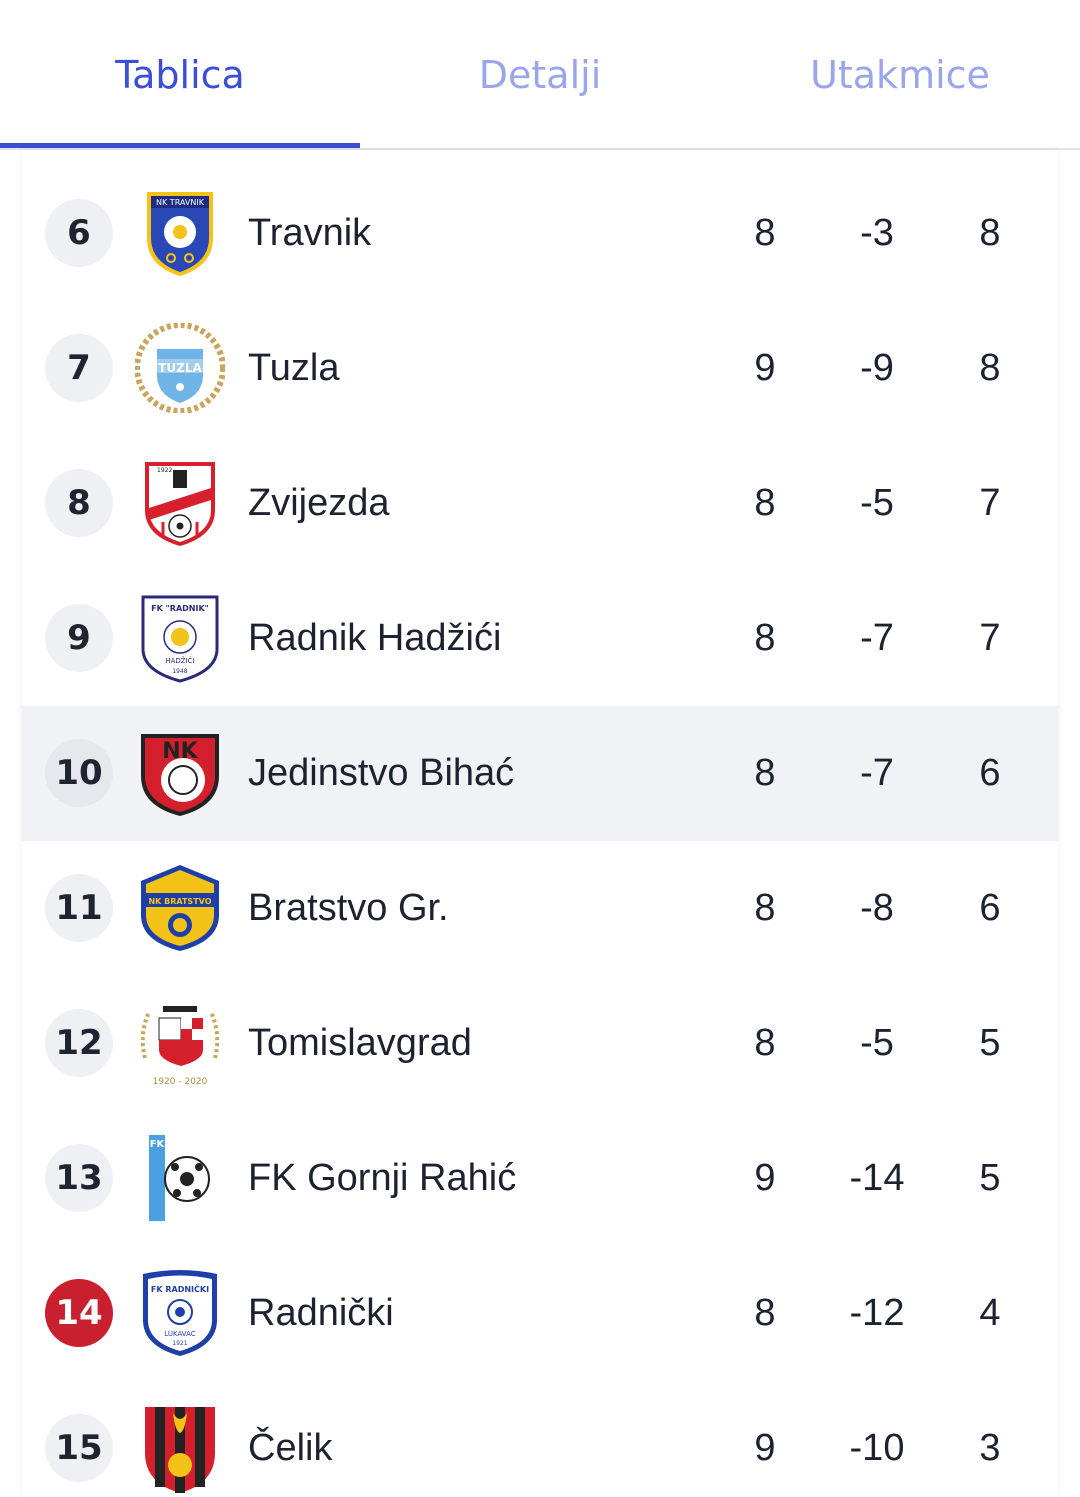  What do you see at coordinates (79, 638) in the screenshot?
I see `position-badge: 9` at bounding box center [79, 638].